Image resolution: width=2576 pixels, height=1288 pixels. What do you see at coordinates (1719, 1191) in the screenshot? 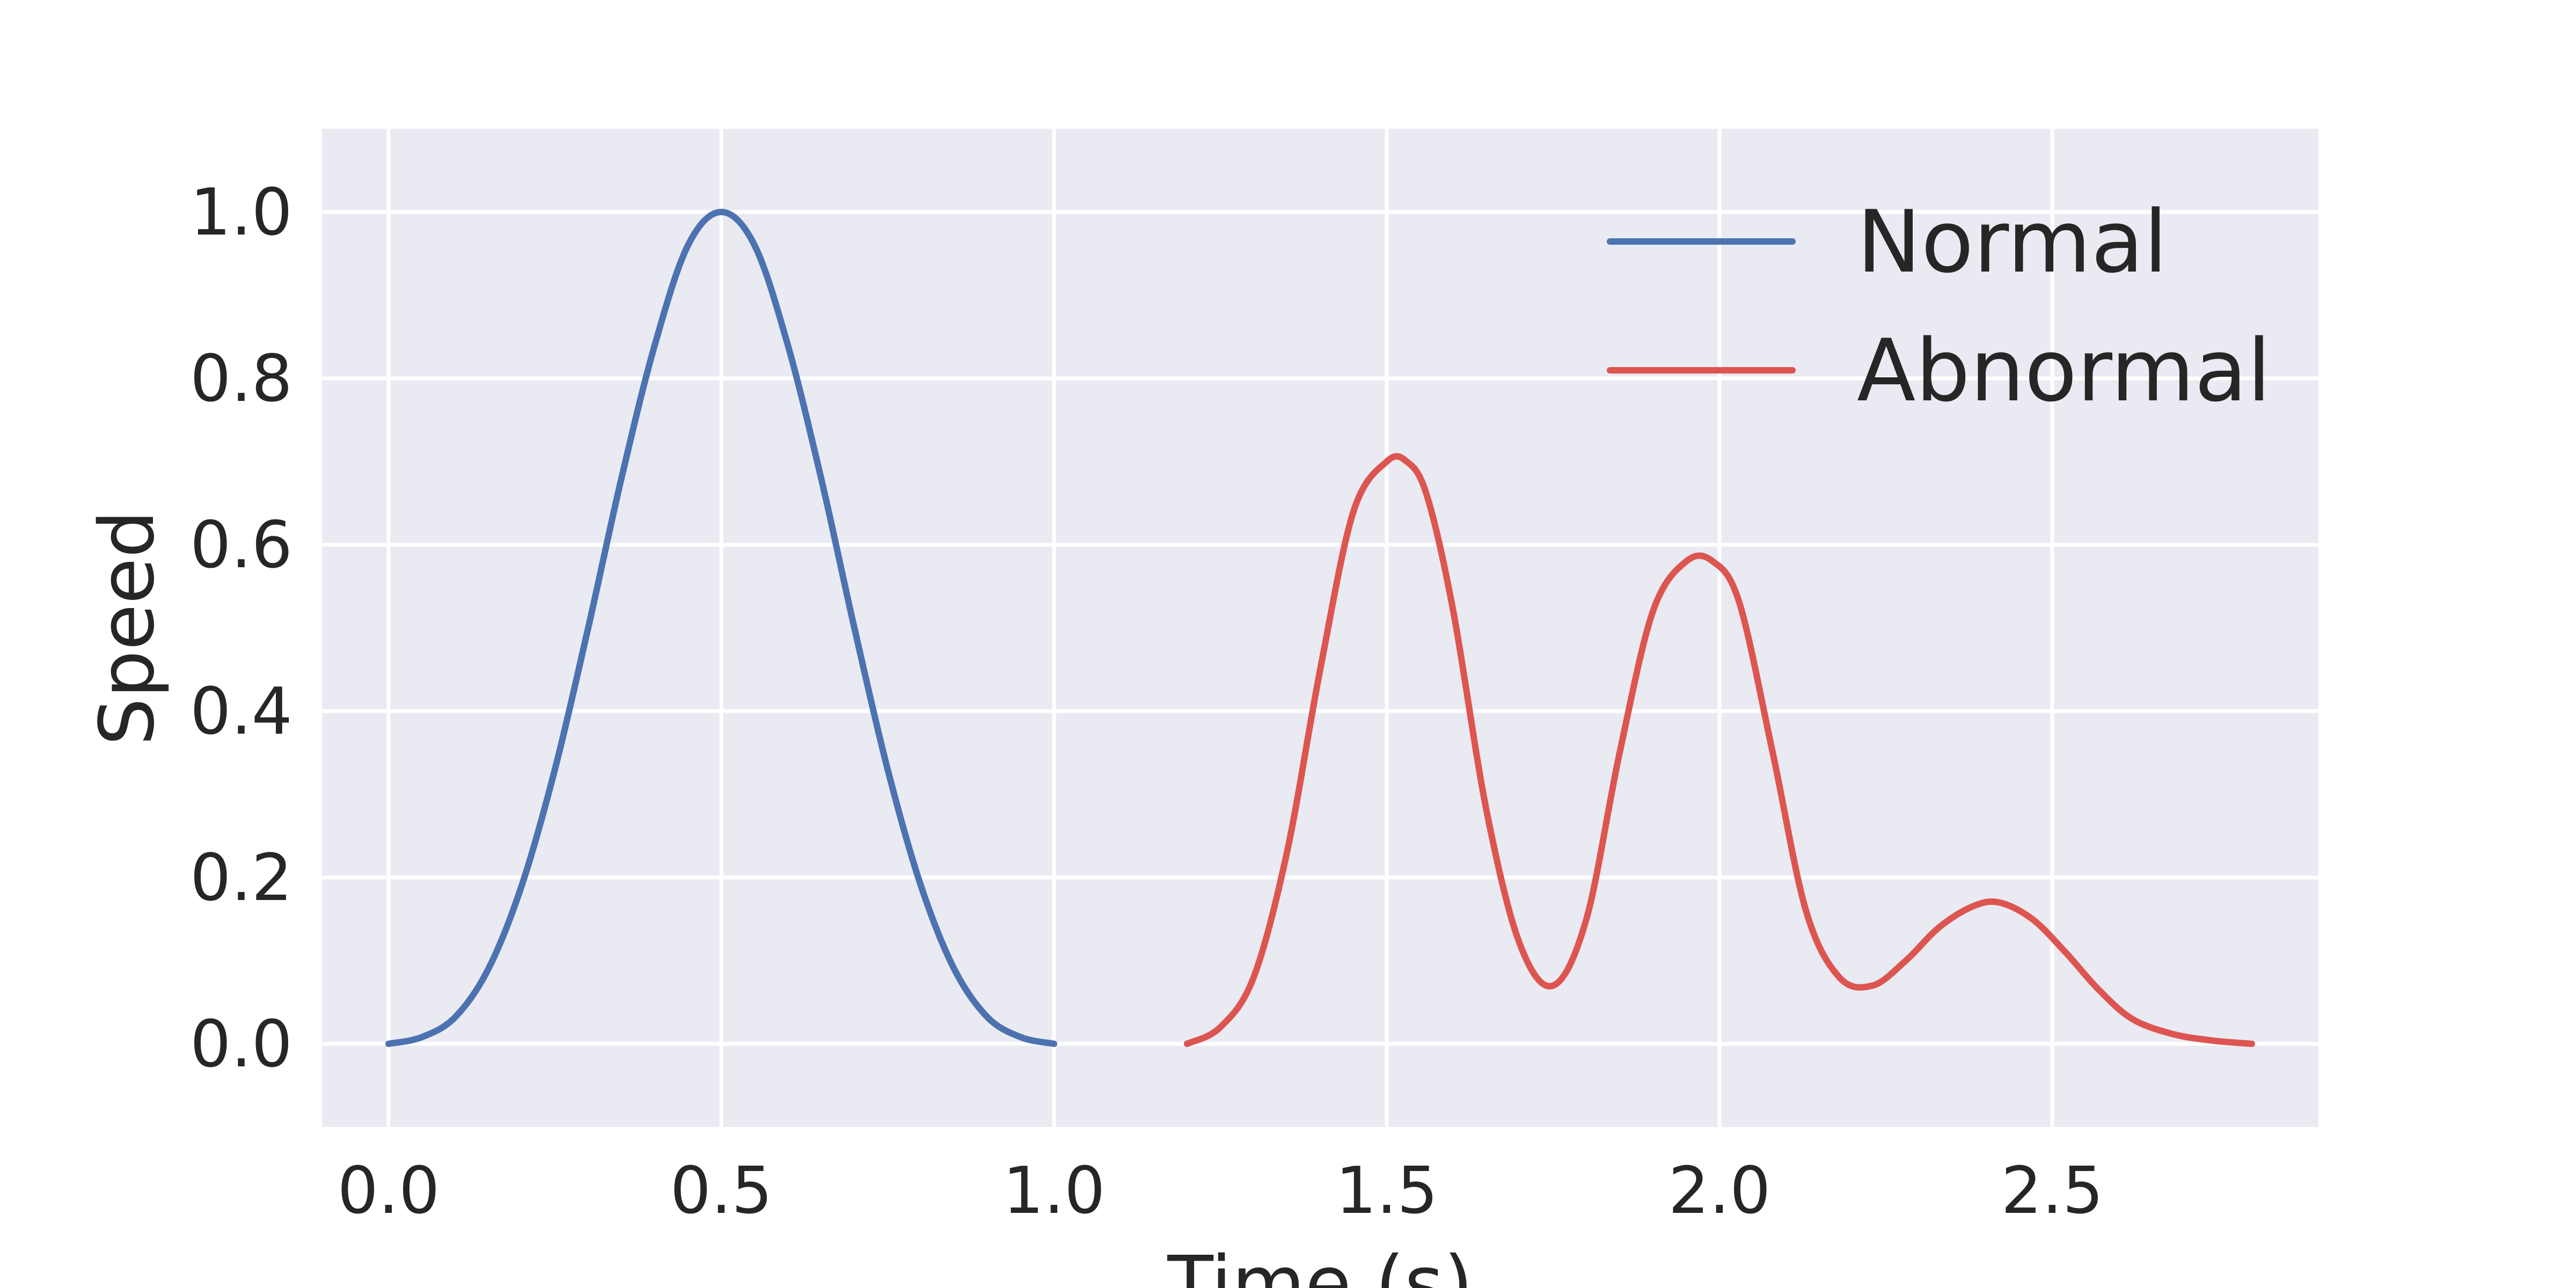
I see `x-tick-label: 2.0` at bounding box center [1719, 1191].